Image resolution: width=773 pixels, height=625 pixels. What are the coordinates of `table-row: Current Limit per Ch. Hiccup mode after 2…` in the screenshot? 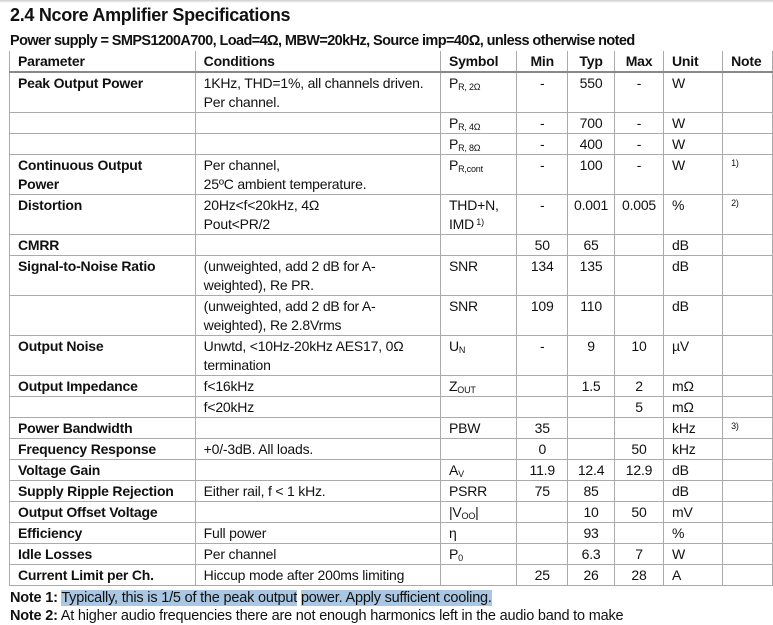 It's located at (391, 575).